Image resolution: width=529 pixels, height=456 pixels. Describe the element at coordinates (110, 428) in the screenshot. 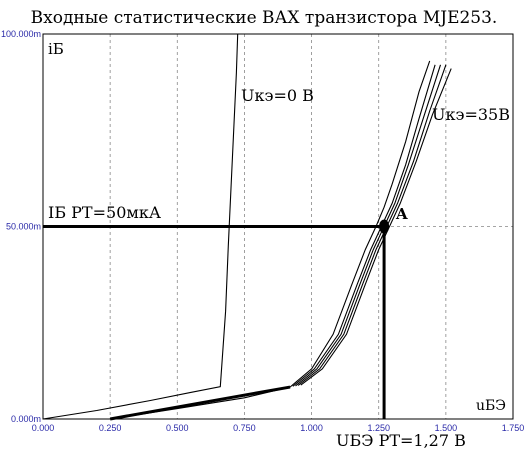

I see `x-tick-label-1: 0.250` at that location.